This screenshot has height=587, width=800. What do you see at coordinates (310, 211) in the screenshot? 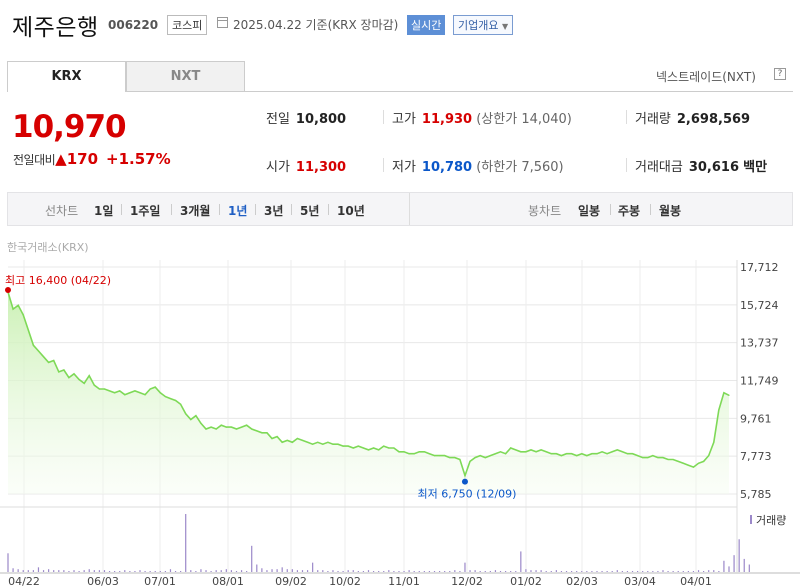
I see `period-5y: 5년` at bounding box center [310, 211].